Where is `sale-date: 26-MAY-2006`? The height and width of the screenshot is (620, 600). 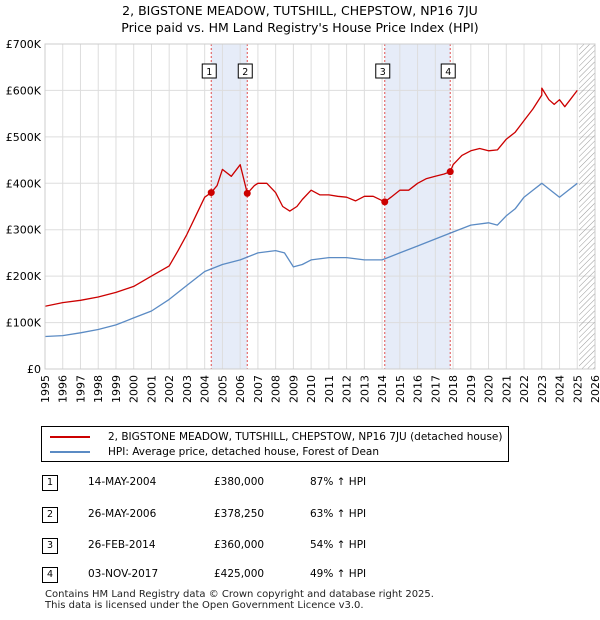 sale-date: 26-MAY-2006 is located at coordinates (122, 514).